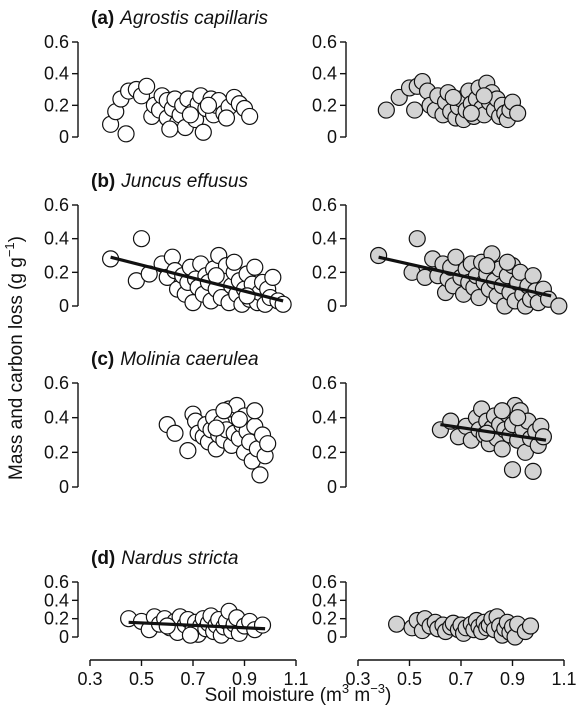 The image size is (579, 710). What do you see at coordinates (167, 243) in the screenshot?
I see `panel-b-left: 0 0.2 0.4 0.6 (b) Juncus effusus` at bounding box center [167, 243].